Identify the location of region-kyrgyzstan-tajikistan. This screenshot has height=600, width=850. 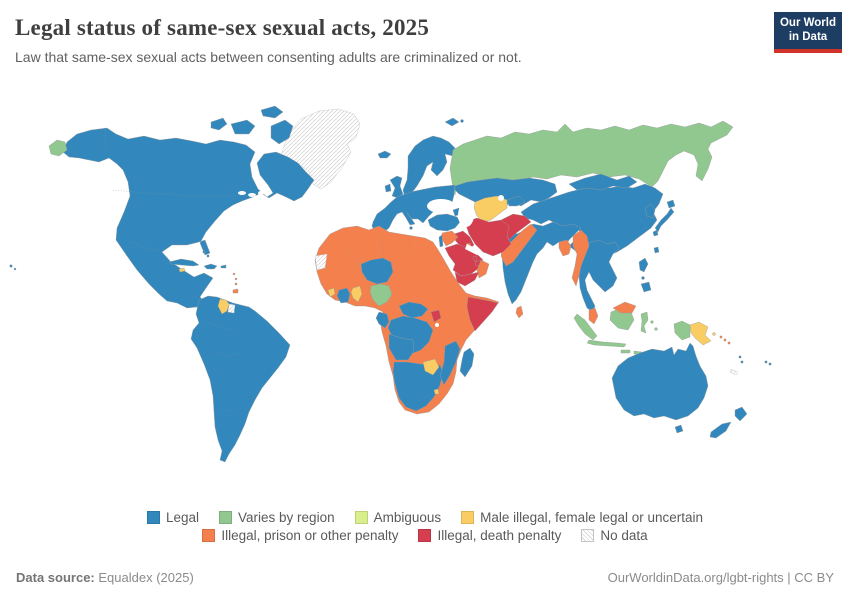
(516, 201).